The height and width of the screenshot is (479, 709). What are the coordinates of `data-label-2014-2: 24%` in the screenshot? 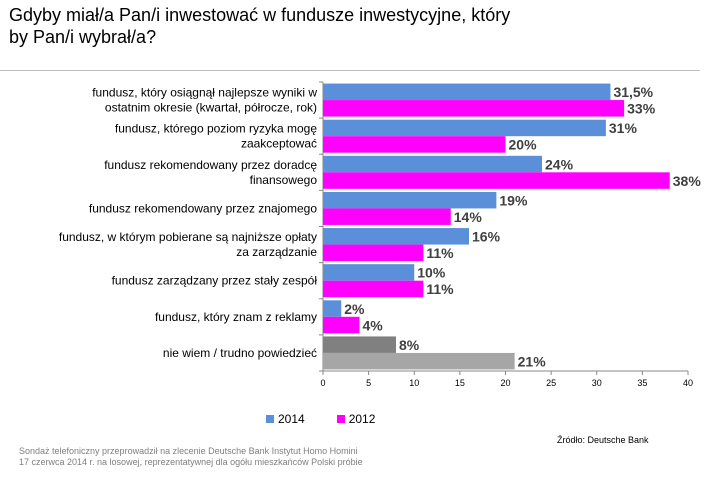 It's located at (559, 164).